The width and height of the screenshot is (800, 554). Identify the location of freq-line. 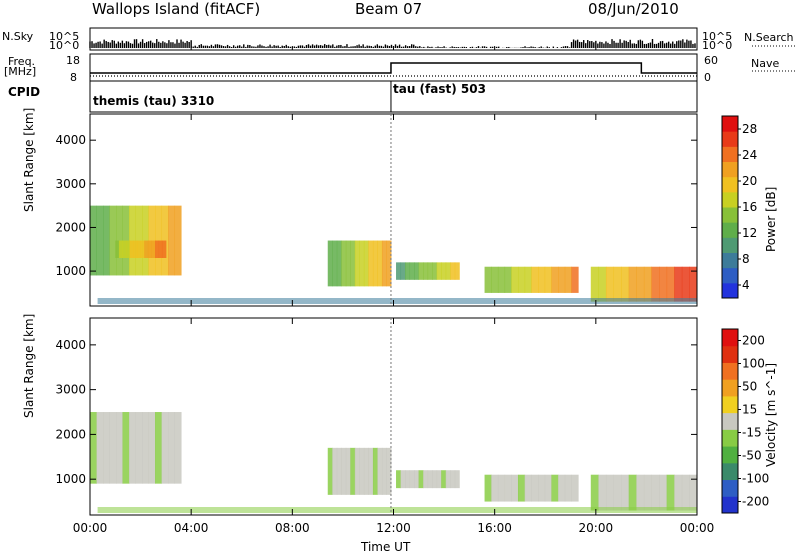
(393, 68).